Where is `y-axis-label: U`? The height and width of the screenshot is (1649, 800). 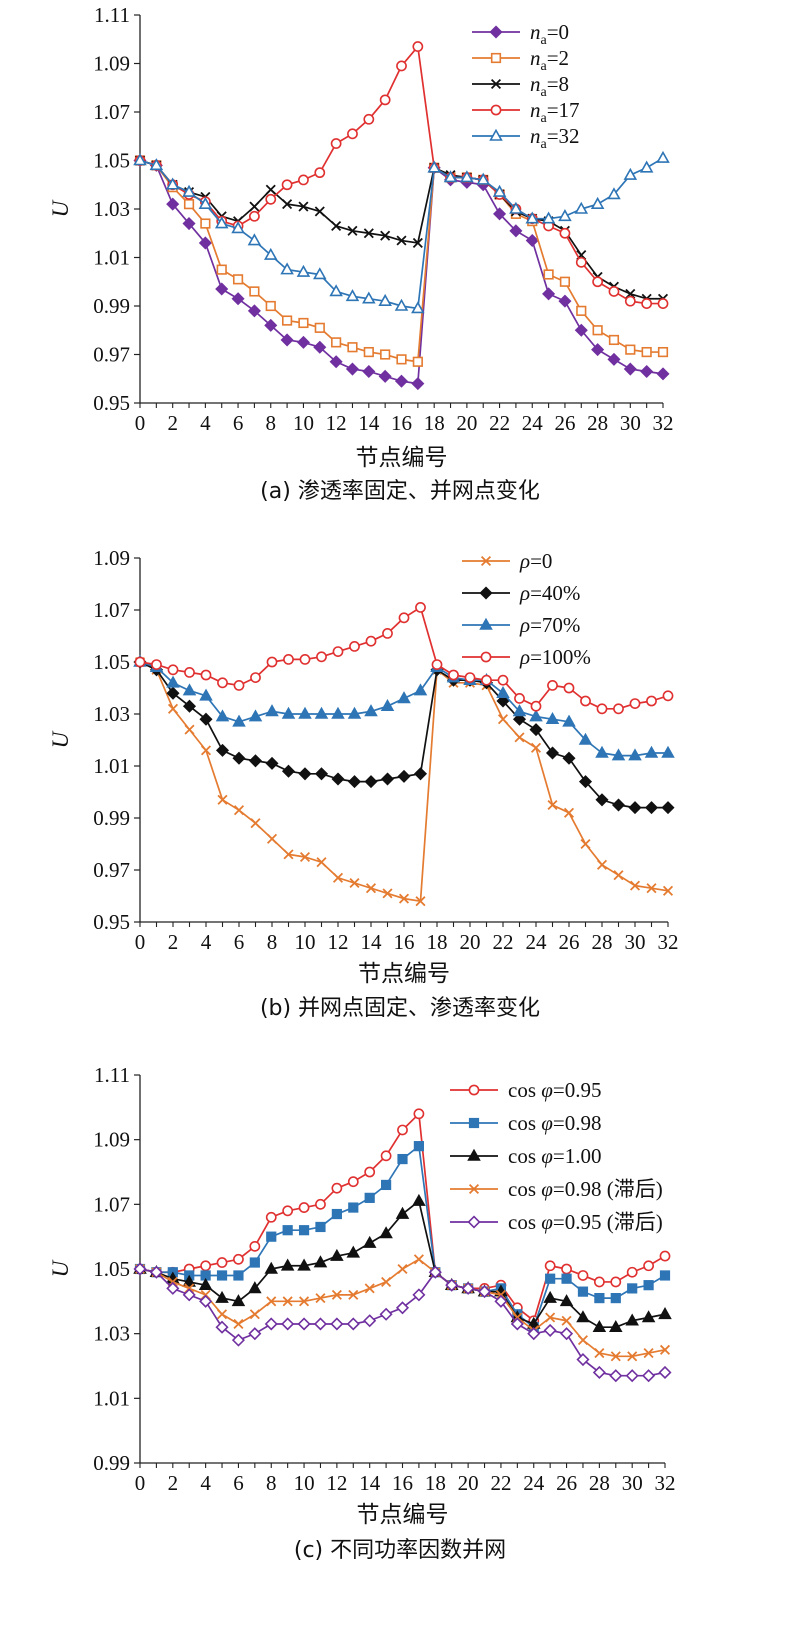 y-axis-label: U is located at coordinates (60, 1268).